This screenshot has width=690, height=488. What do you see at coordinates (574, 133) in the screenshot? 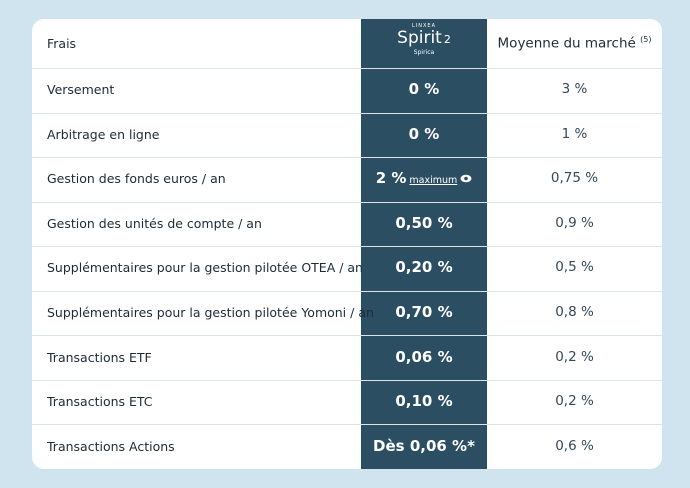
I see `market-value: 1 %` at bounding box center [574, 133].